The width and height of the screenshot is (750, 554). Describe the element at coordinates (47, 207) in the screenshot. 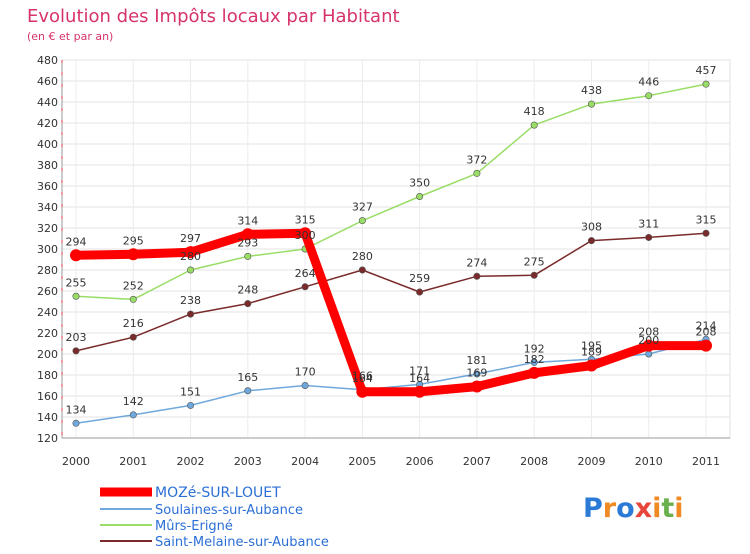

I see `y-tick-label: 340` at that location.